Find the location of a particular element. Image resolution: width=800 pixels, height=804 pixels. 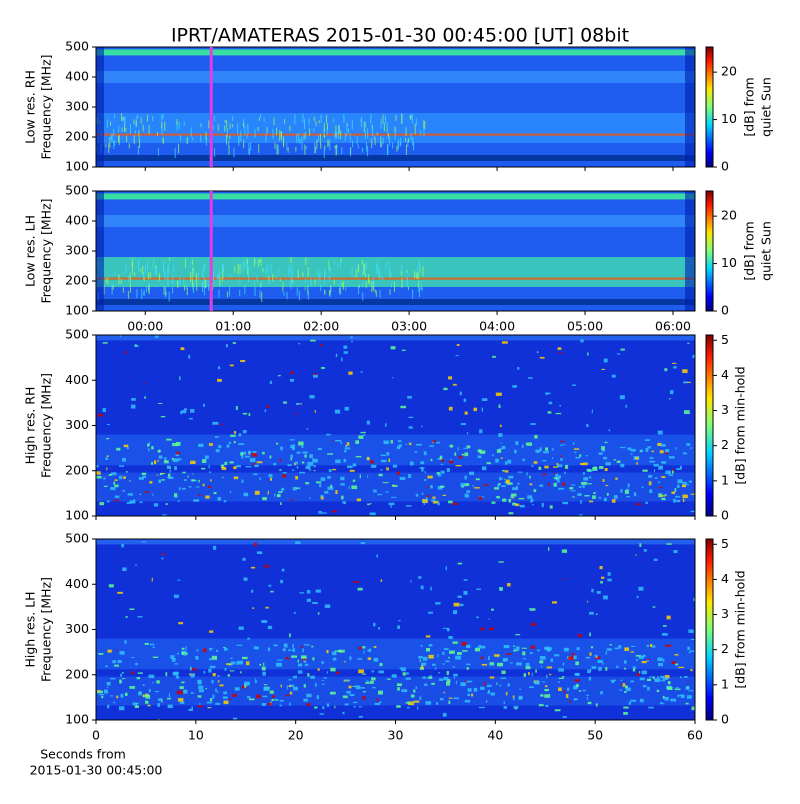

heatmap-band is located at coordinates (395, 158).